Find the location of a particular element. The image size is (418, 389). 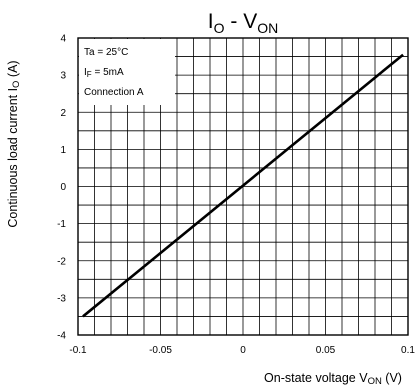

y-tick-label: -2 is located at coordinates (61, 261).